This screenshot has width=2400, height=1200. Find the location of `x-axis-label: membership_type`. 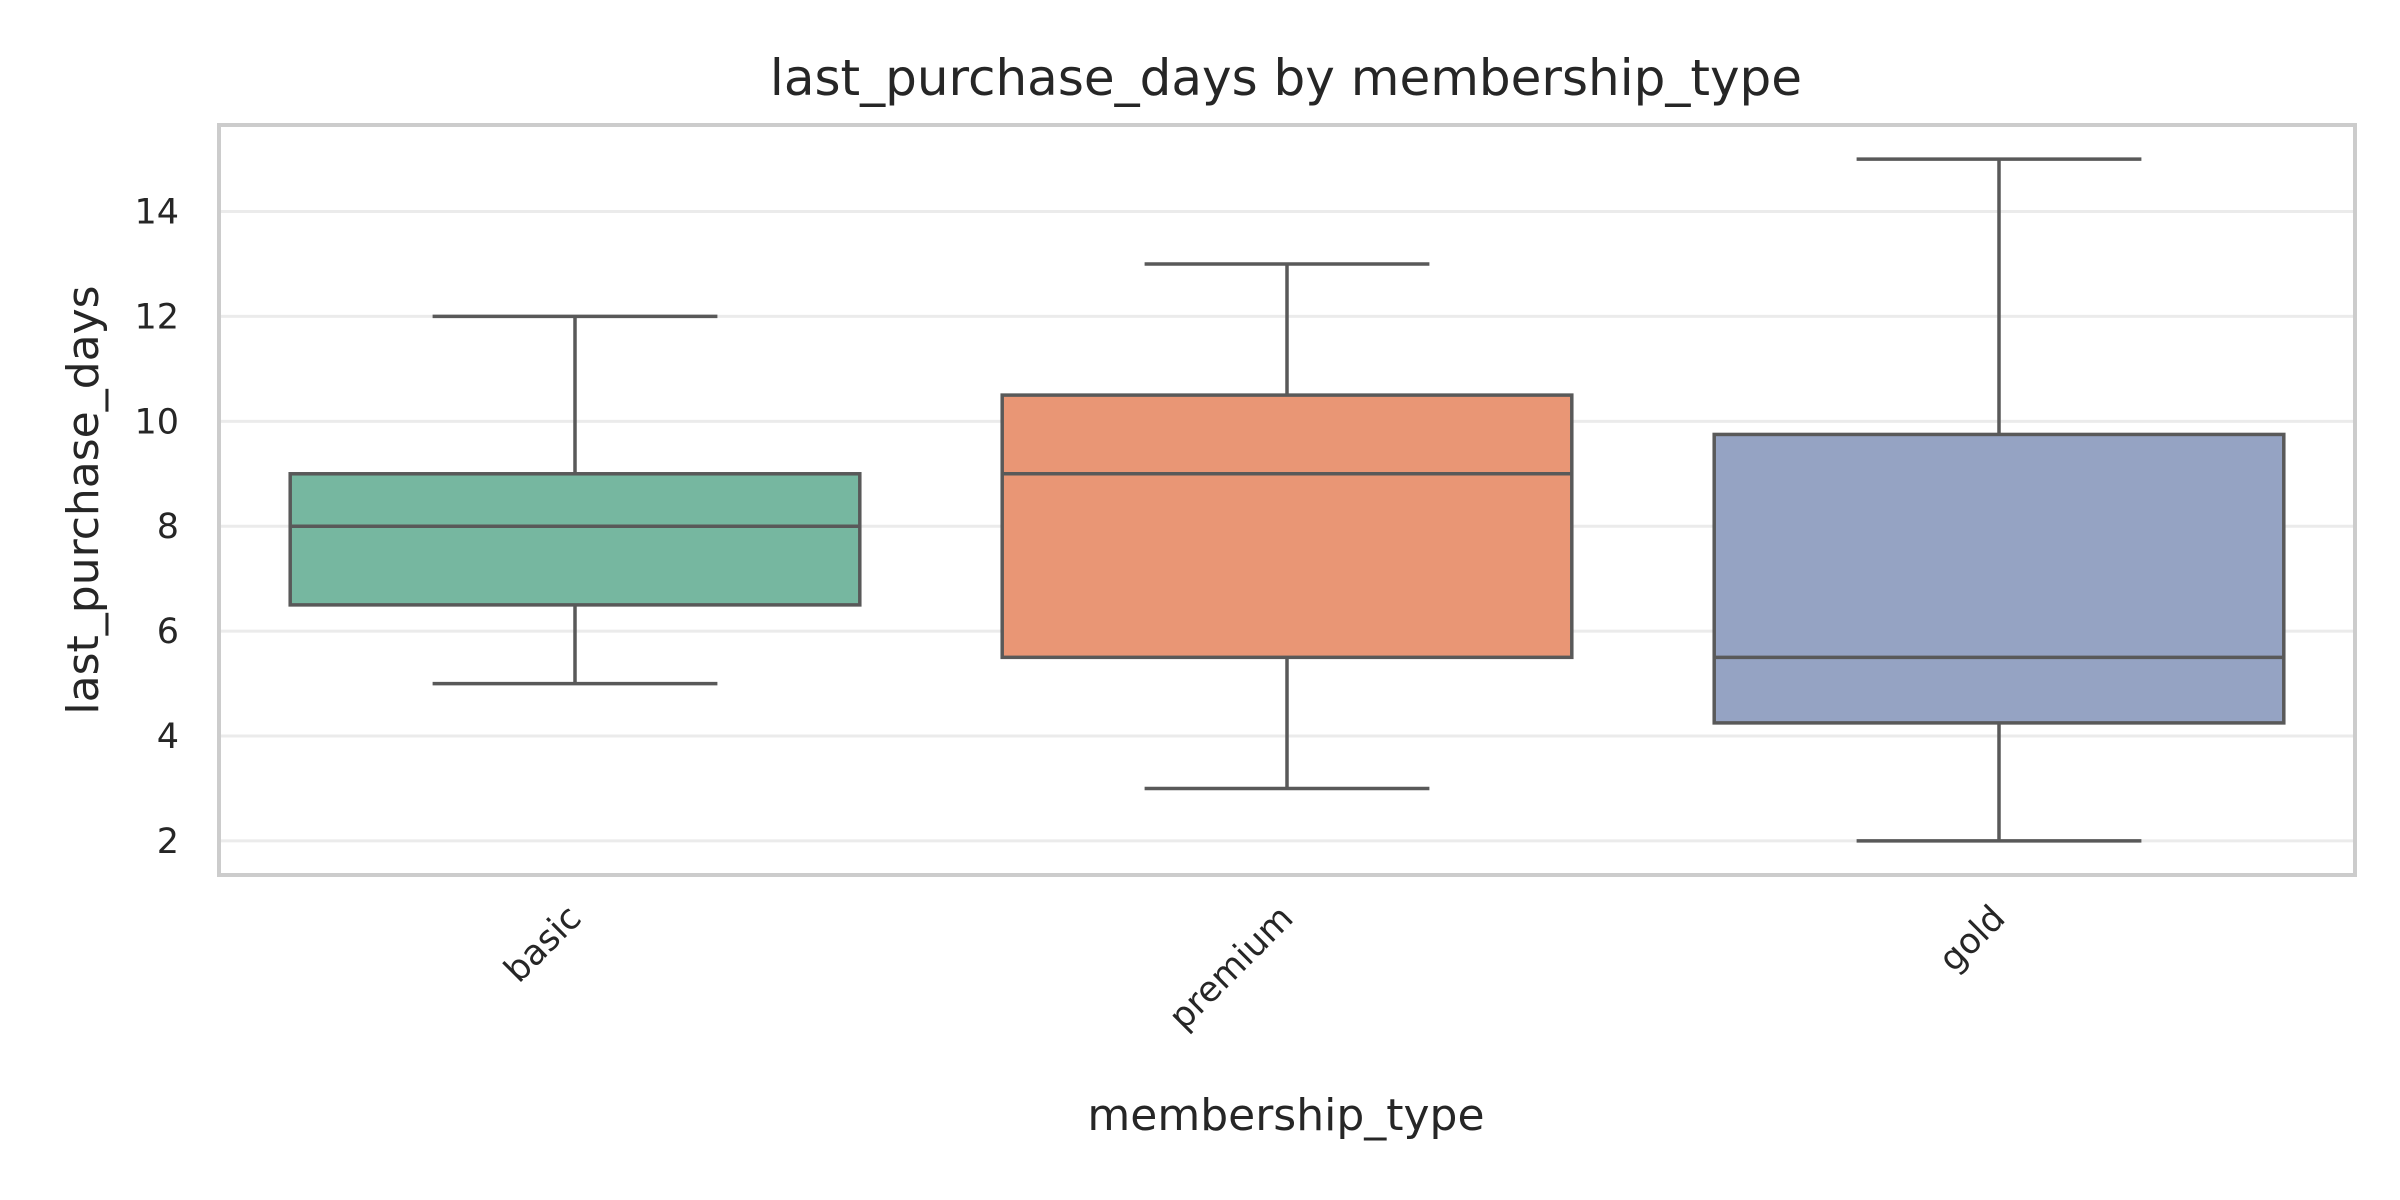

x-axis-label: membership_type is located at coordinates (1285, 1115).